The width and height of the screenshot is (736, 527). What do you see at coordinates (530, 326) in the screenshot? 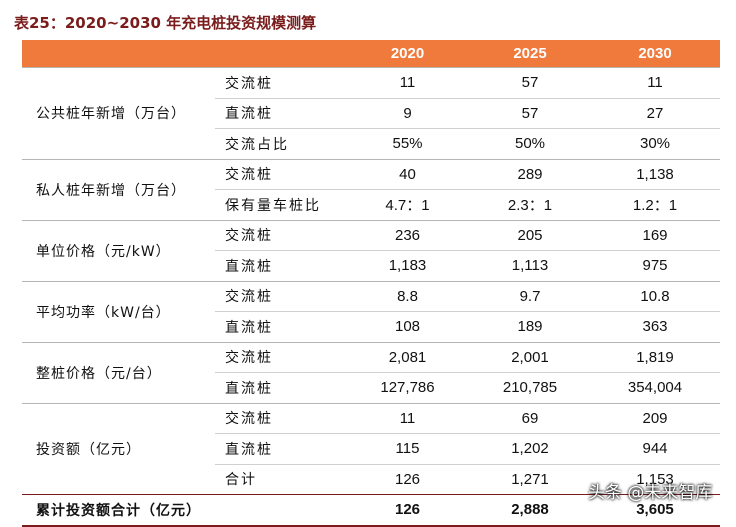
I see `cell: 189` at bounding box center [530, 326].